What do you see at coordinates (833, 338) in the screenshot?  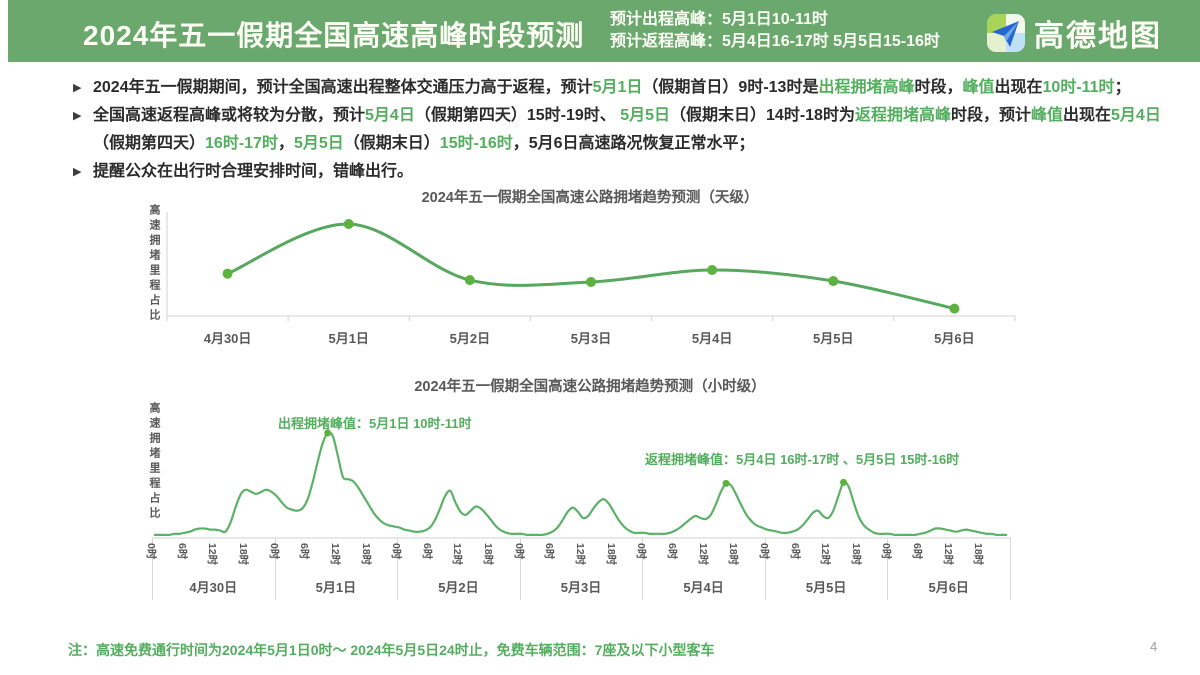 I see `day-tick-label: 5月5日` at bounding box center [833, 338].